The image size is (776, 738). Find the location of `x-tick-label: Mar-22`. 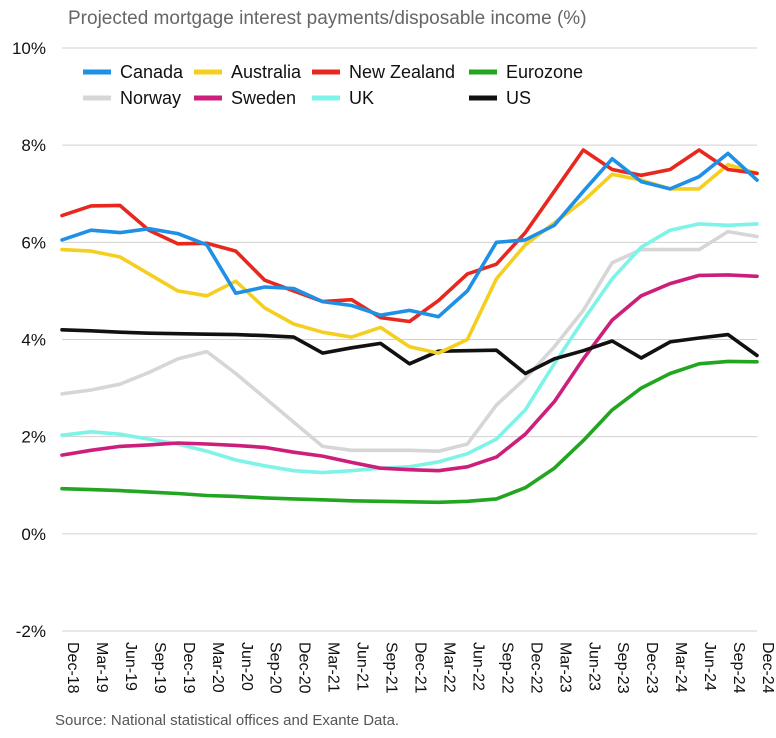

x-tick-label: Mar-22 is located at coordinates (448, 667).